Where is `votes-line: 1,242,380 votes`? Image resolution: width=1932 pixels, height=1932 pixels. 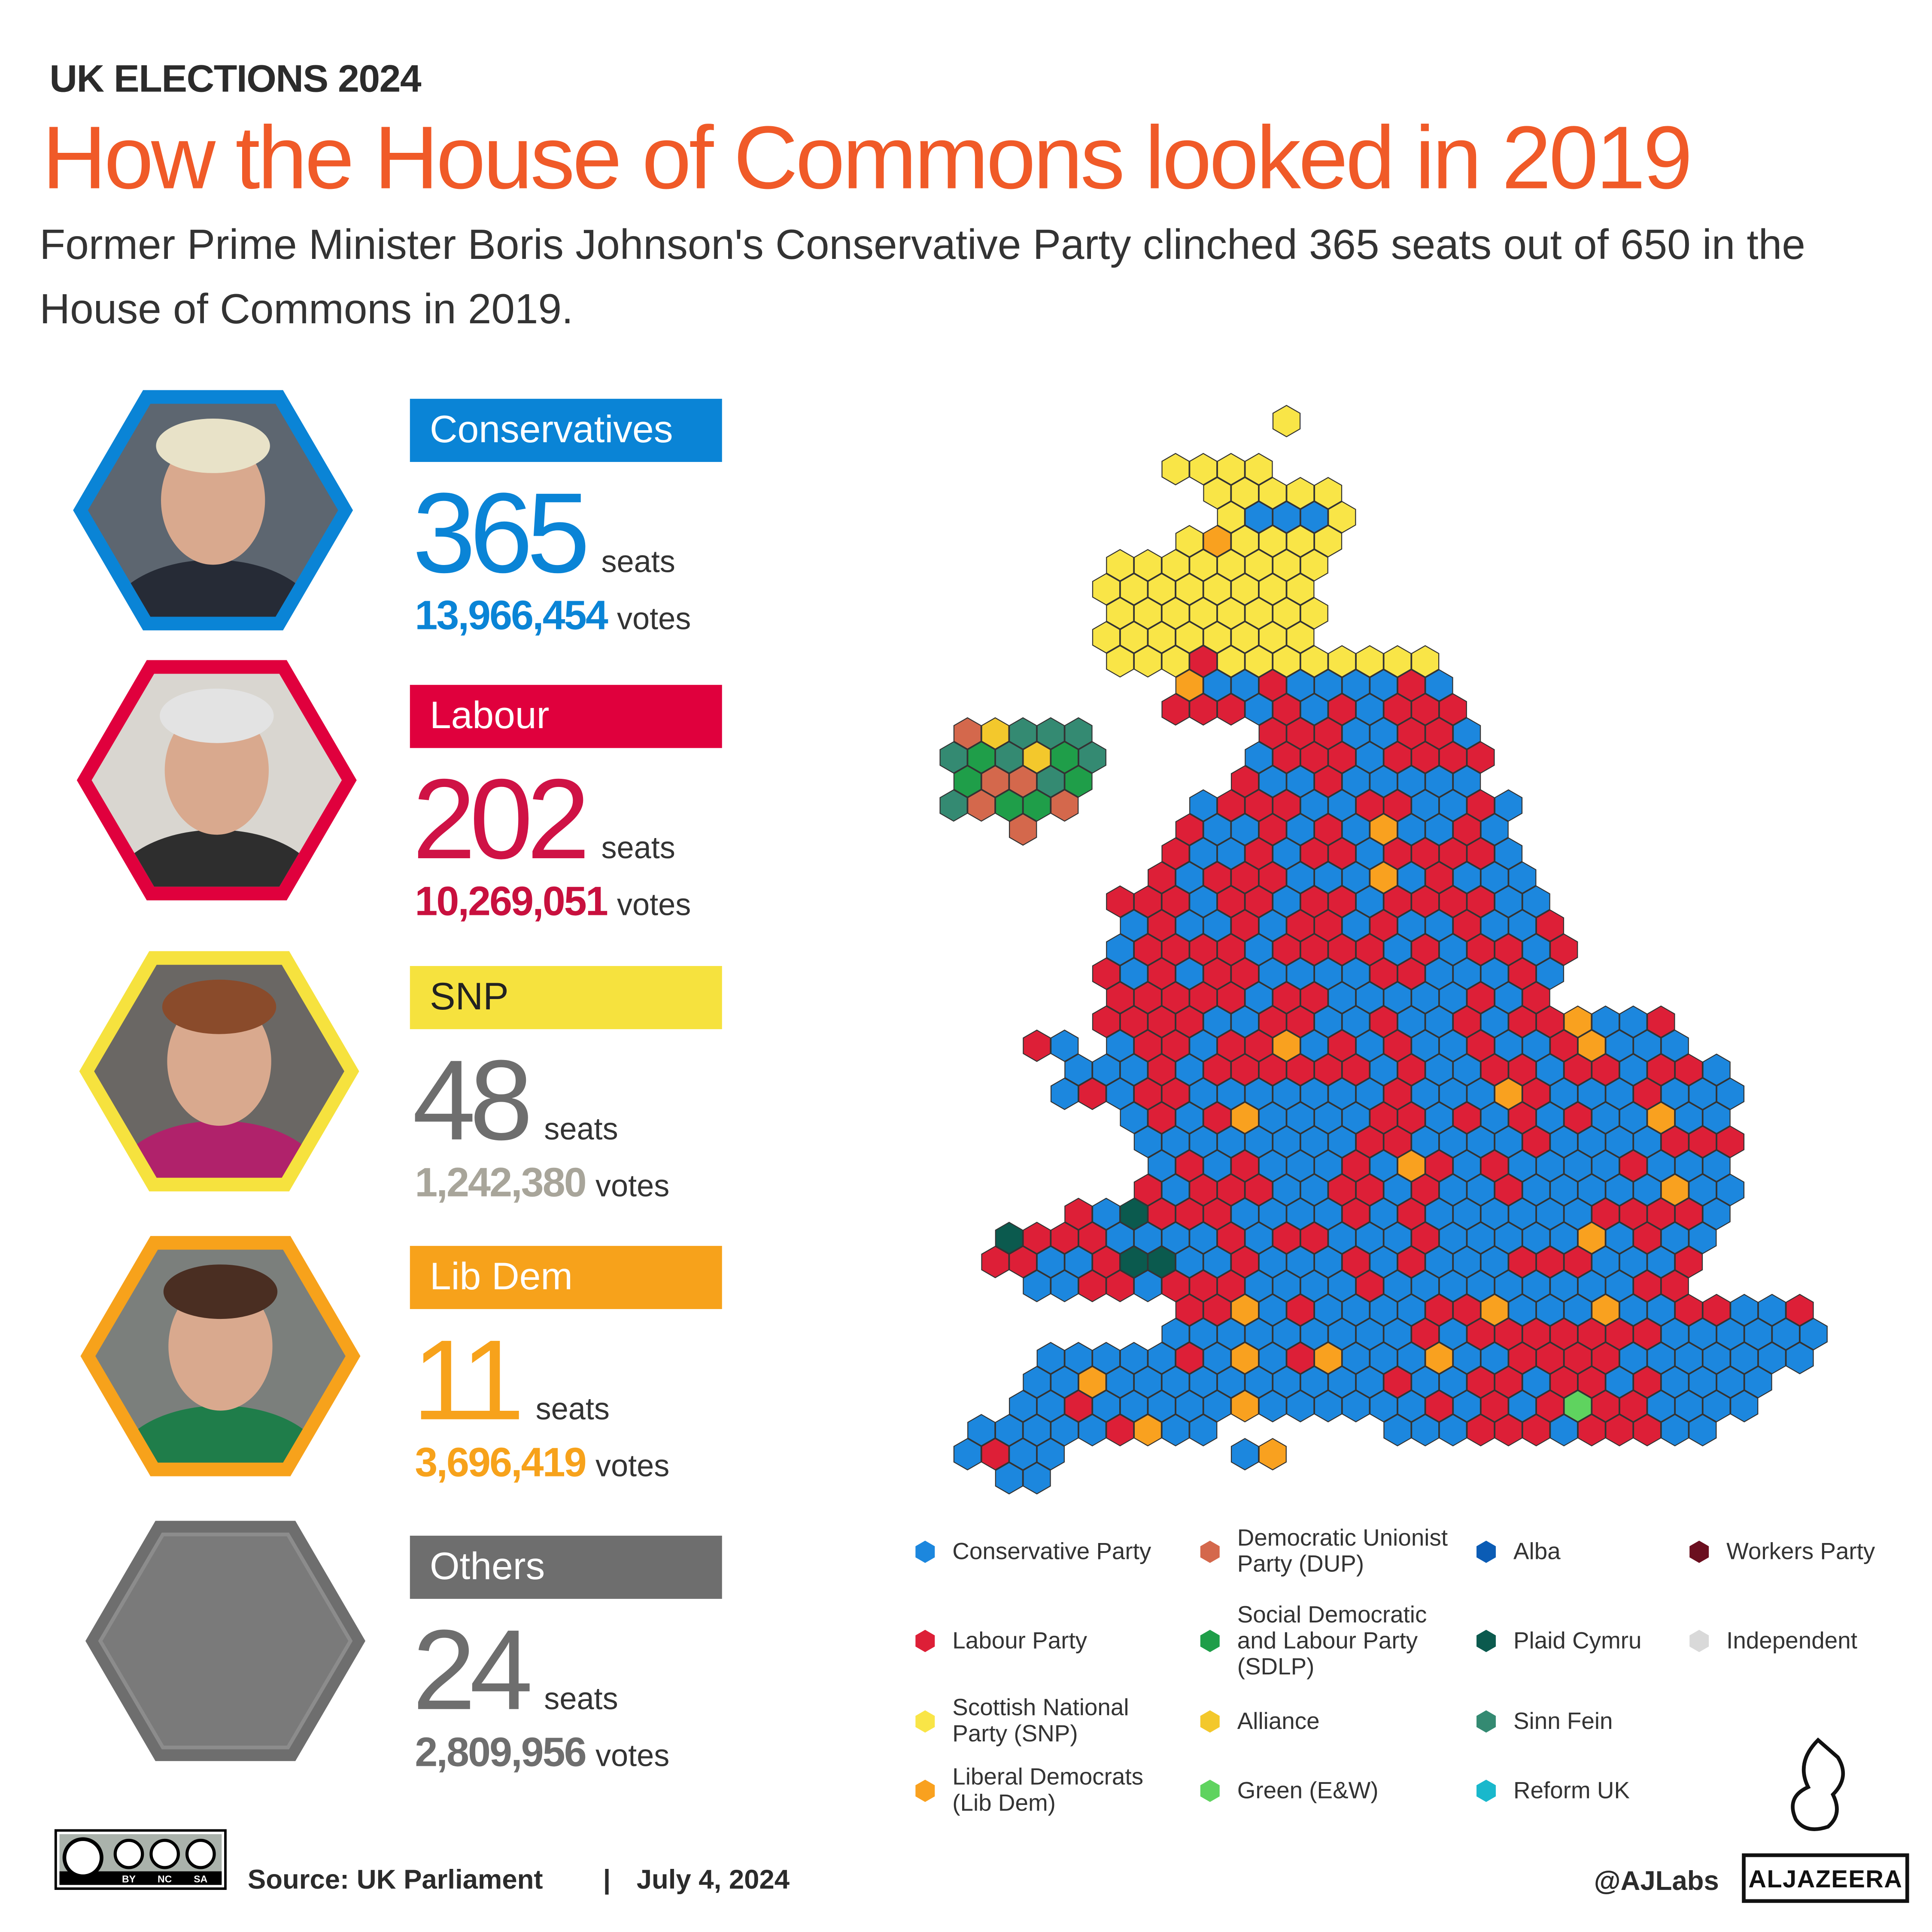 votes-line: 1,242,380 votes is located at coordinates (542, 1183).